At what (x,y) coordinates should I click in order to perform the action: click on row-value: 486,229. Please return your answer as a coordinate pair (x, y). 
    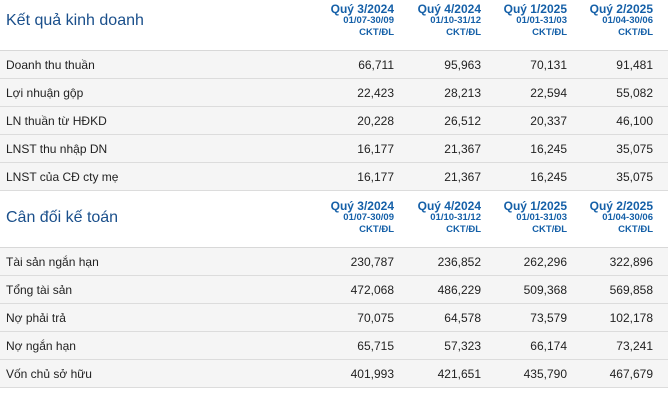
    Looking at the image, I should click on (459, 289).